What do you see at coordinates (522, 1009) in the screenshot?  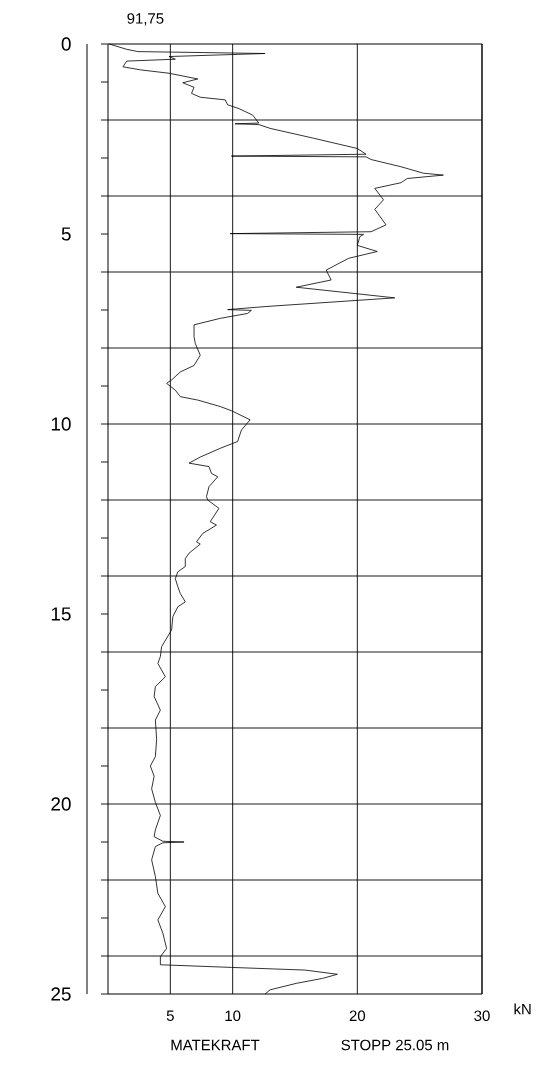 I see `x-axis-title: kN` at bounding box center [522, 1009].